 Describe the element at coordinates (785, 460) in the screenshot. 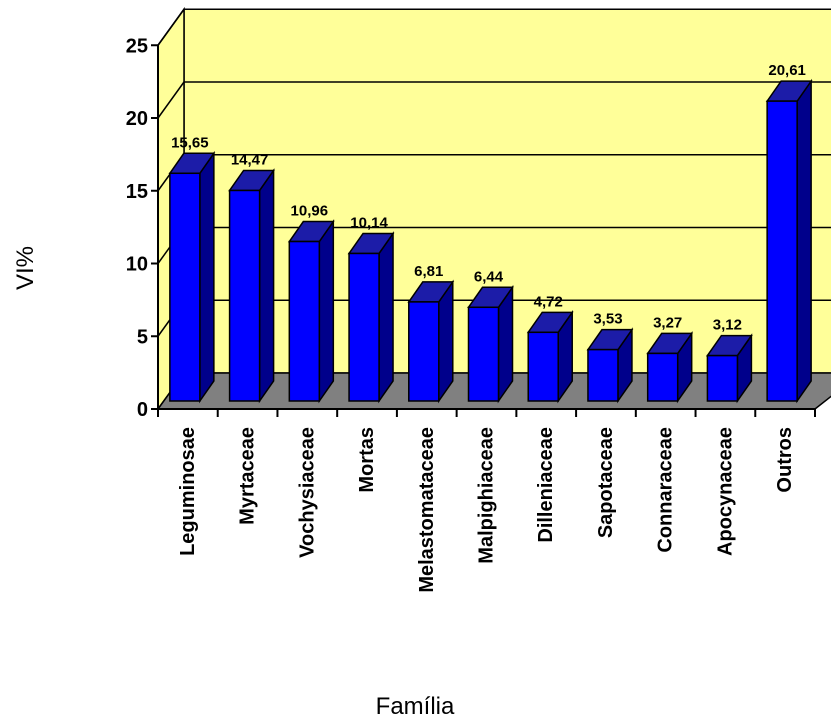

I see `category-label: Outros` at that location.